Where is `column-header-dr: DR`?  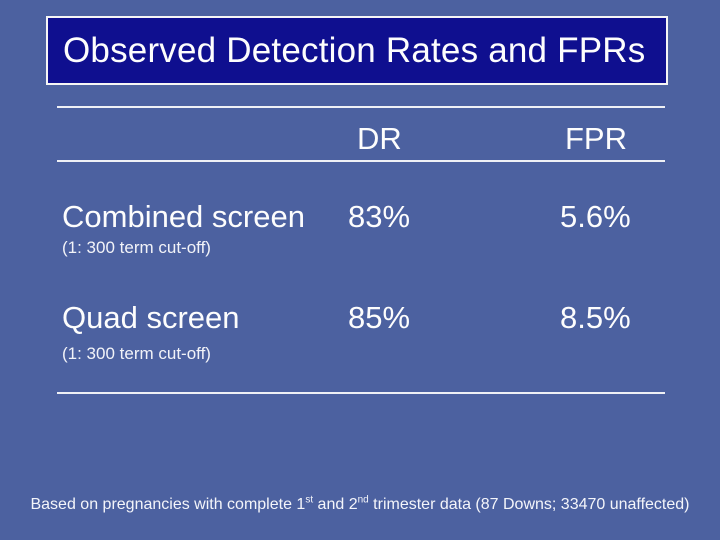
column-header-dr: DR is located at coordinates (379, 138).